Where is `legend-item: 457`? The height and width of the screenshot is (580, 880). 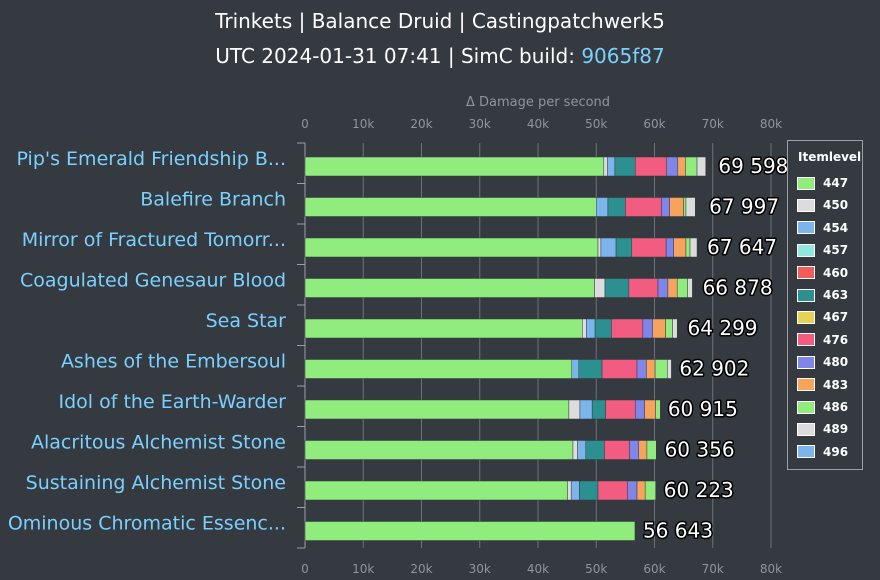
legend-item: 457 is located at coordinates (822, 250).